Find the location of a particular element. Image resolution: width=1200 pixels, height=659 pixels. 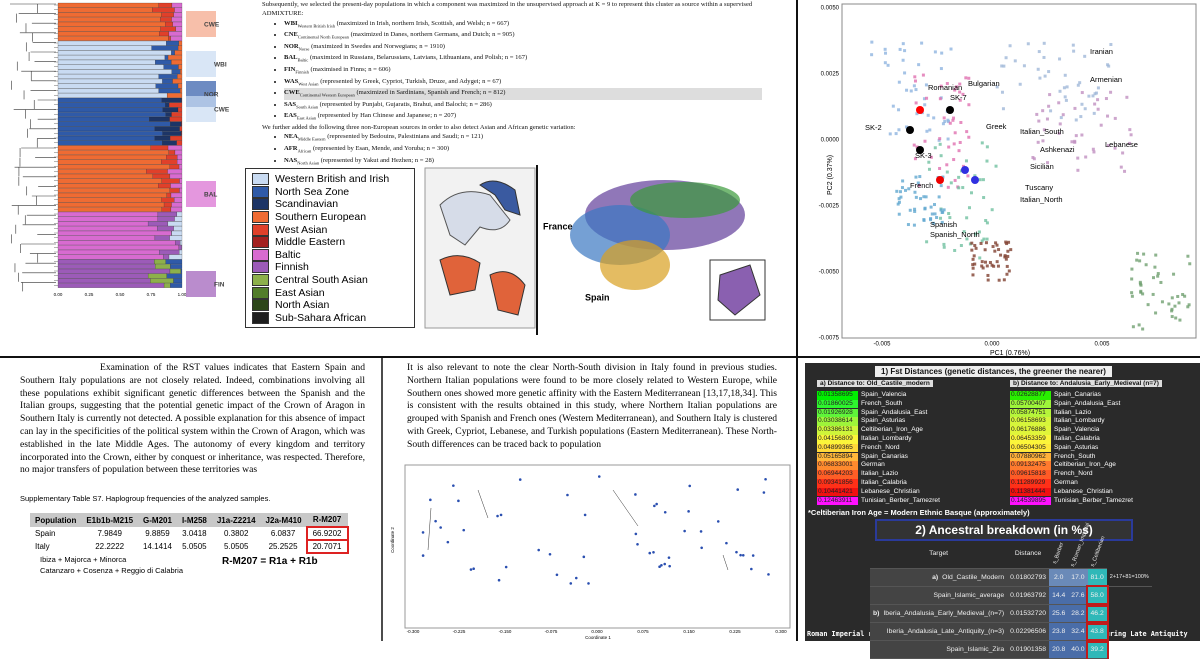

bullet-sub: Baltic is located at coordinates (303, 60).